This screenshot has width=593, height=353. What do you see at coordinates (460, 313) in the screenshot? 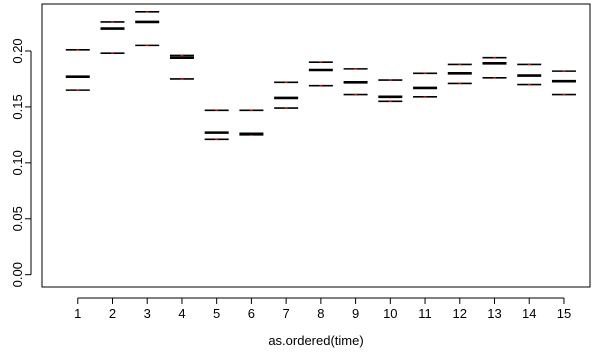
I see `x-tick-label: 12` at bounding box center [460, 313].